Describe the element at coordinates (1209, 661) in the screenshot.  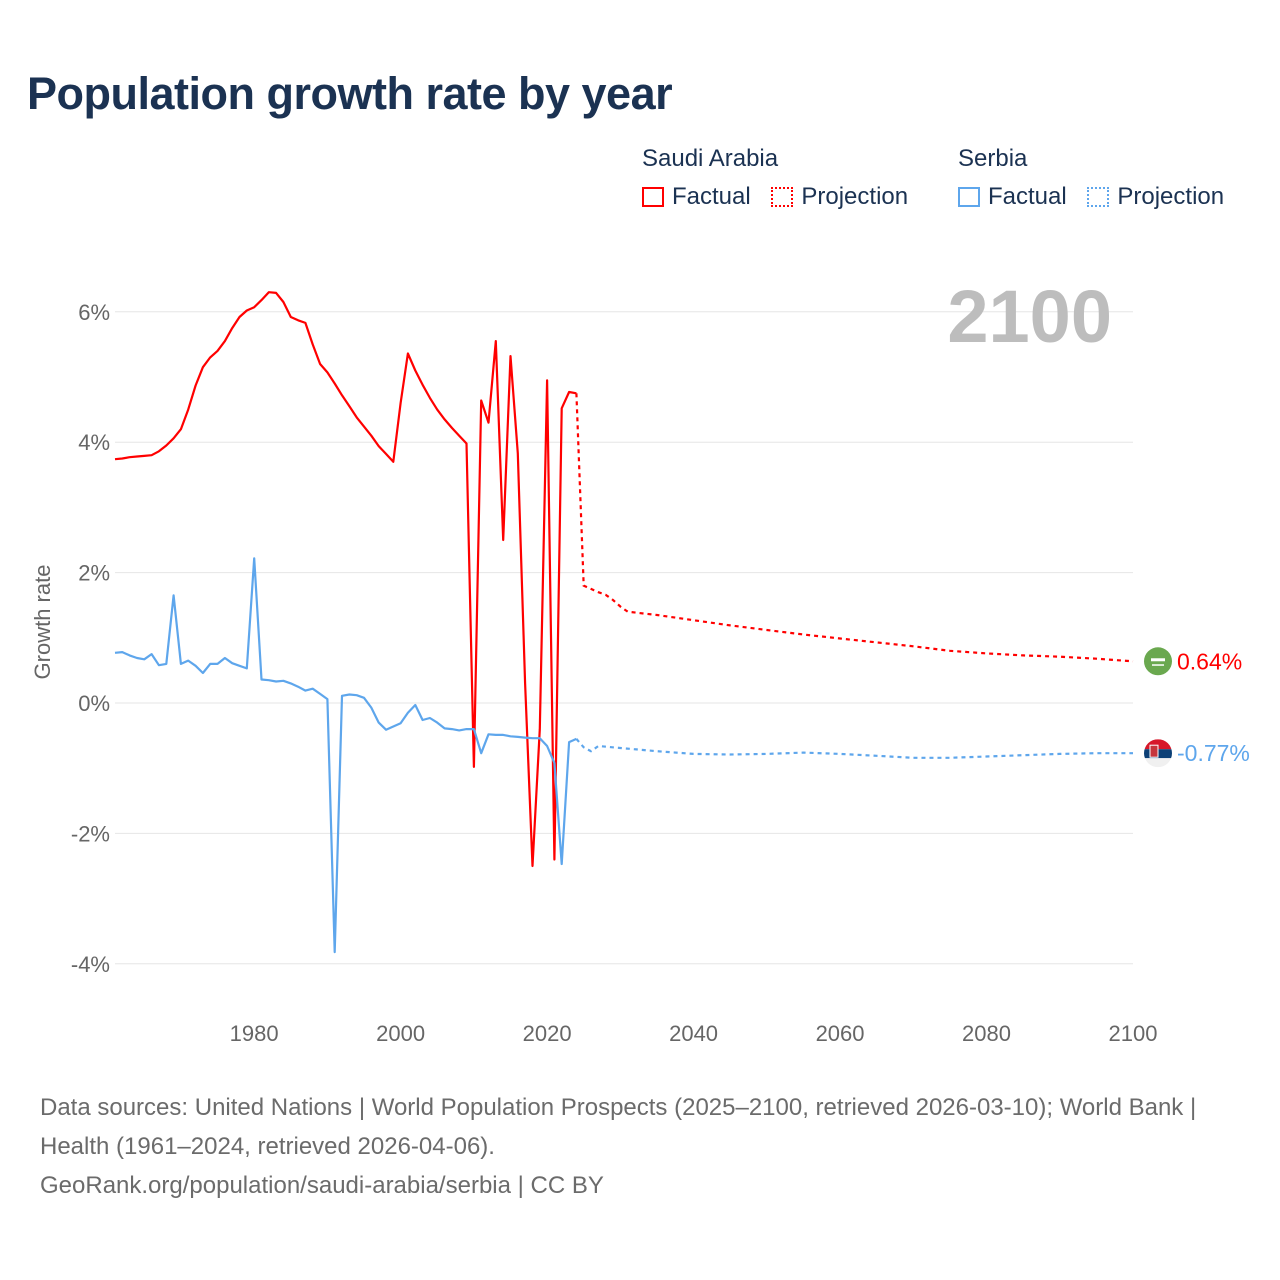
I see `end-value-label: 0.64%` at that location.